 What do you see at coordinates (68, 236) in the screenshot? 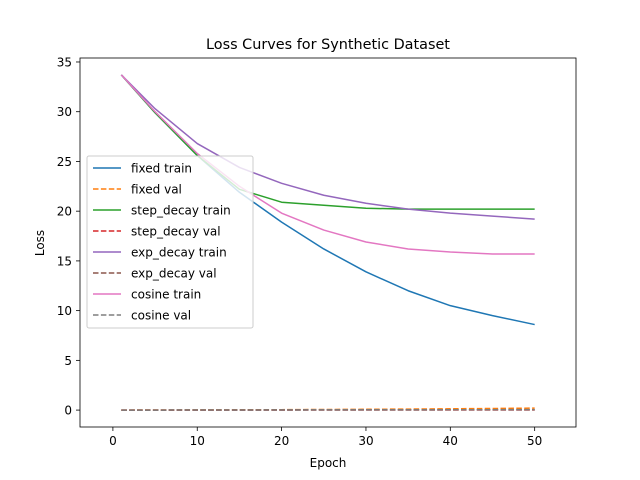
I see `y-axis-ticks: 0 5 10 15 20 25 30 35` at bounding box center [68, 236].